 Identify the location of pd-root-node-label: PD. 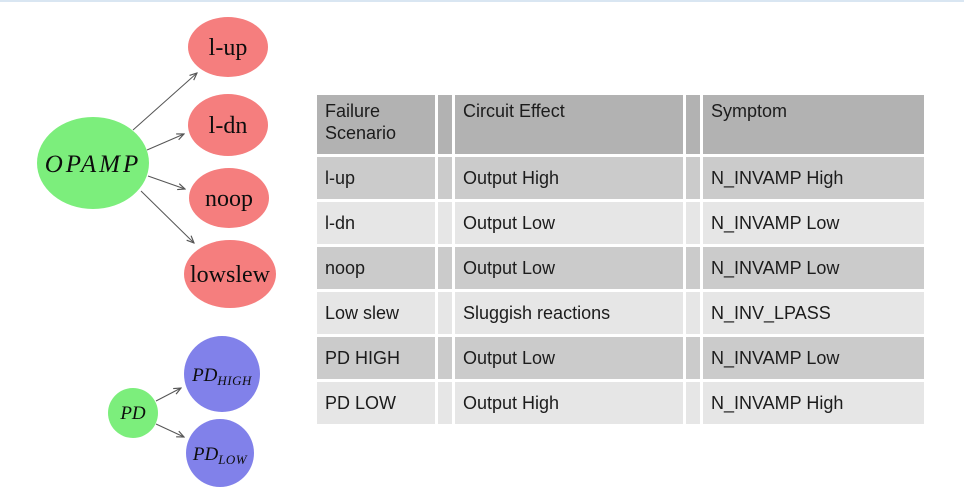
(132, 413).